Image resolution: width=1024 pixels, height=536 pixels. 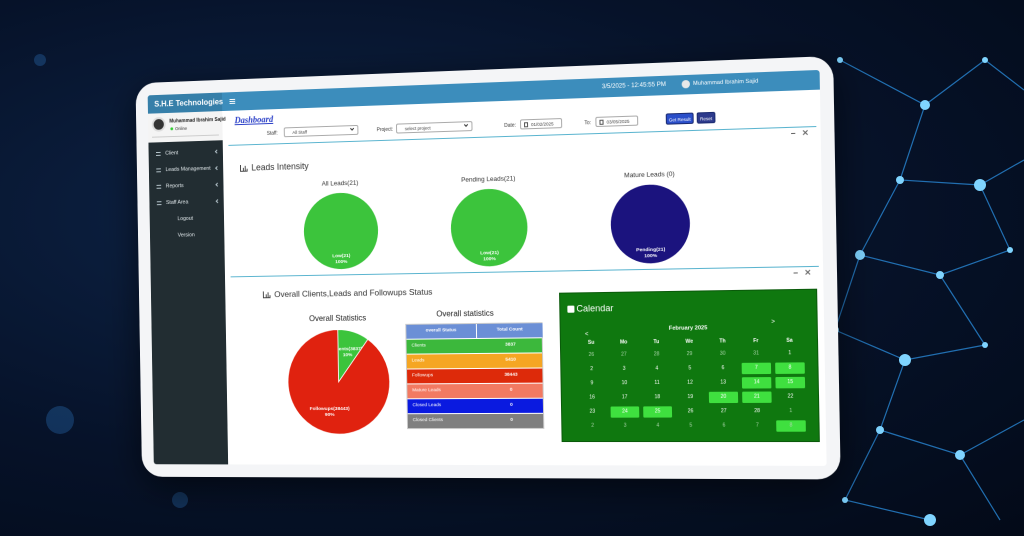 I want to click on slice-label: Low(21), so click(x=489, y=253).